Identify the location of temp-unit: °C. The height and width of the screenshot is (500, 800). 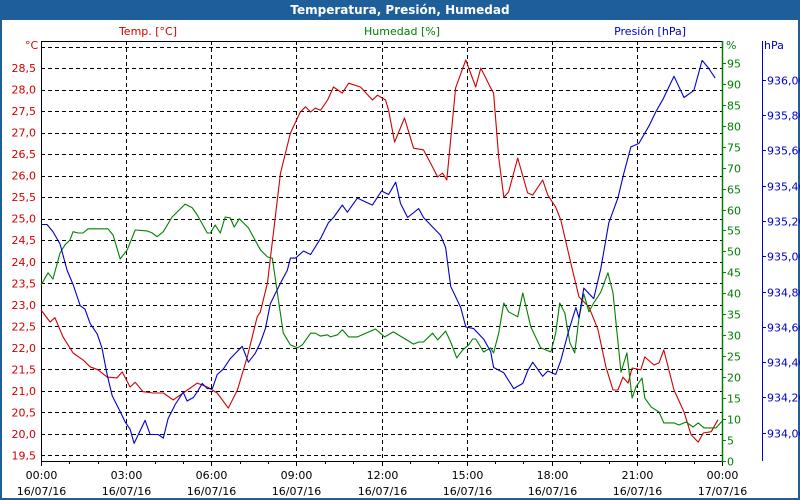
(32, 45).